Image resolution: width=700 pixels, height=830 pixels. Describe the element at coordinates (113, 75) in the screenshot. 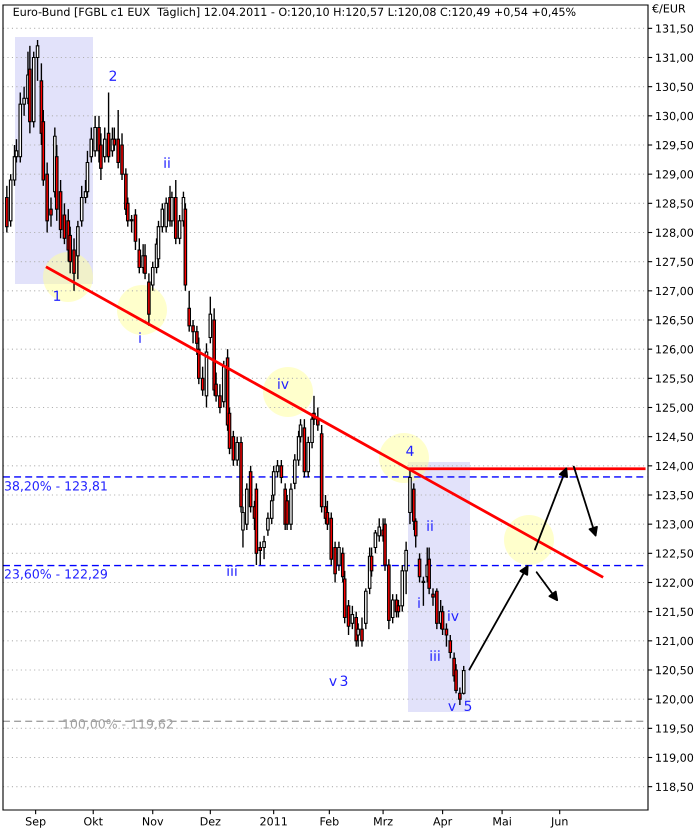

I see `annotation: 2` at that location.